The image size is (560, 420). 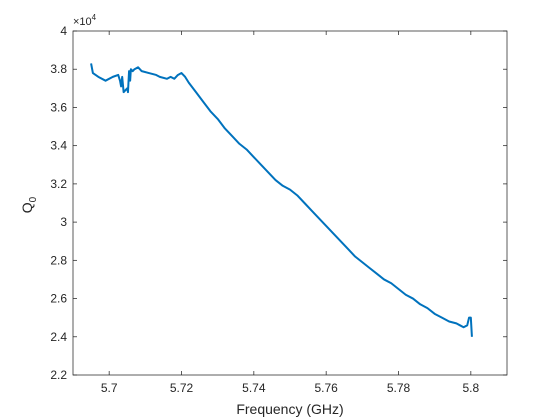 What do you see at coordinates (58, 184) in the screenshot?
I see `y-tick-label: 3.2` at bounding box center [58, 184].